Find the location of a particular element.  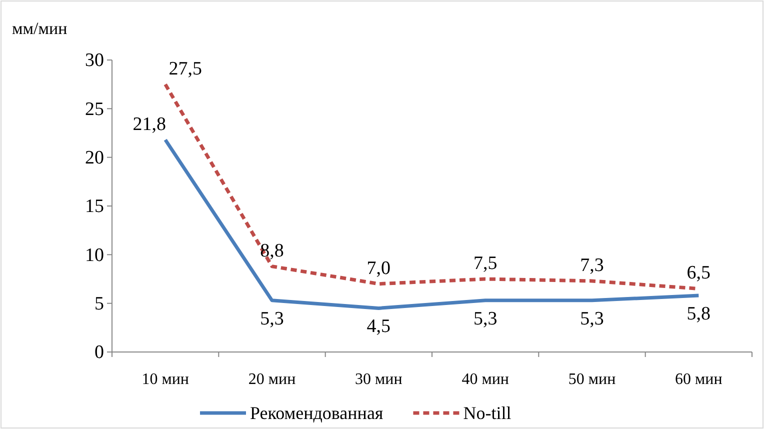

y-tick-label: 10 is located at coordinates (94, 255).